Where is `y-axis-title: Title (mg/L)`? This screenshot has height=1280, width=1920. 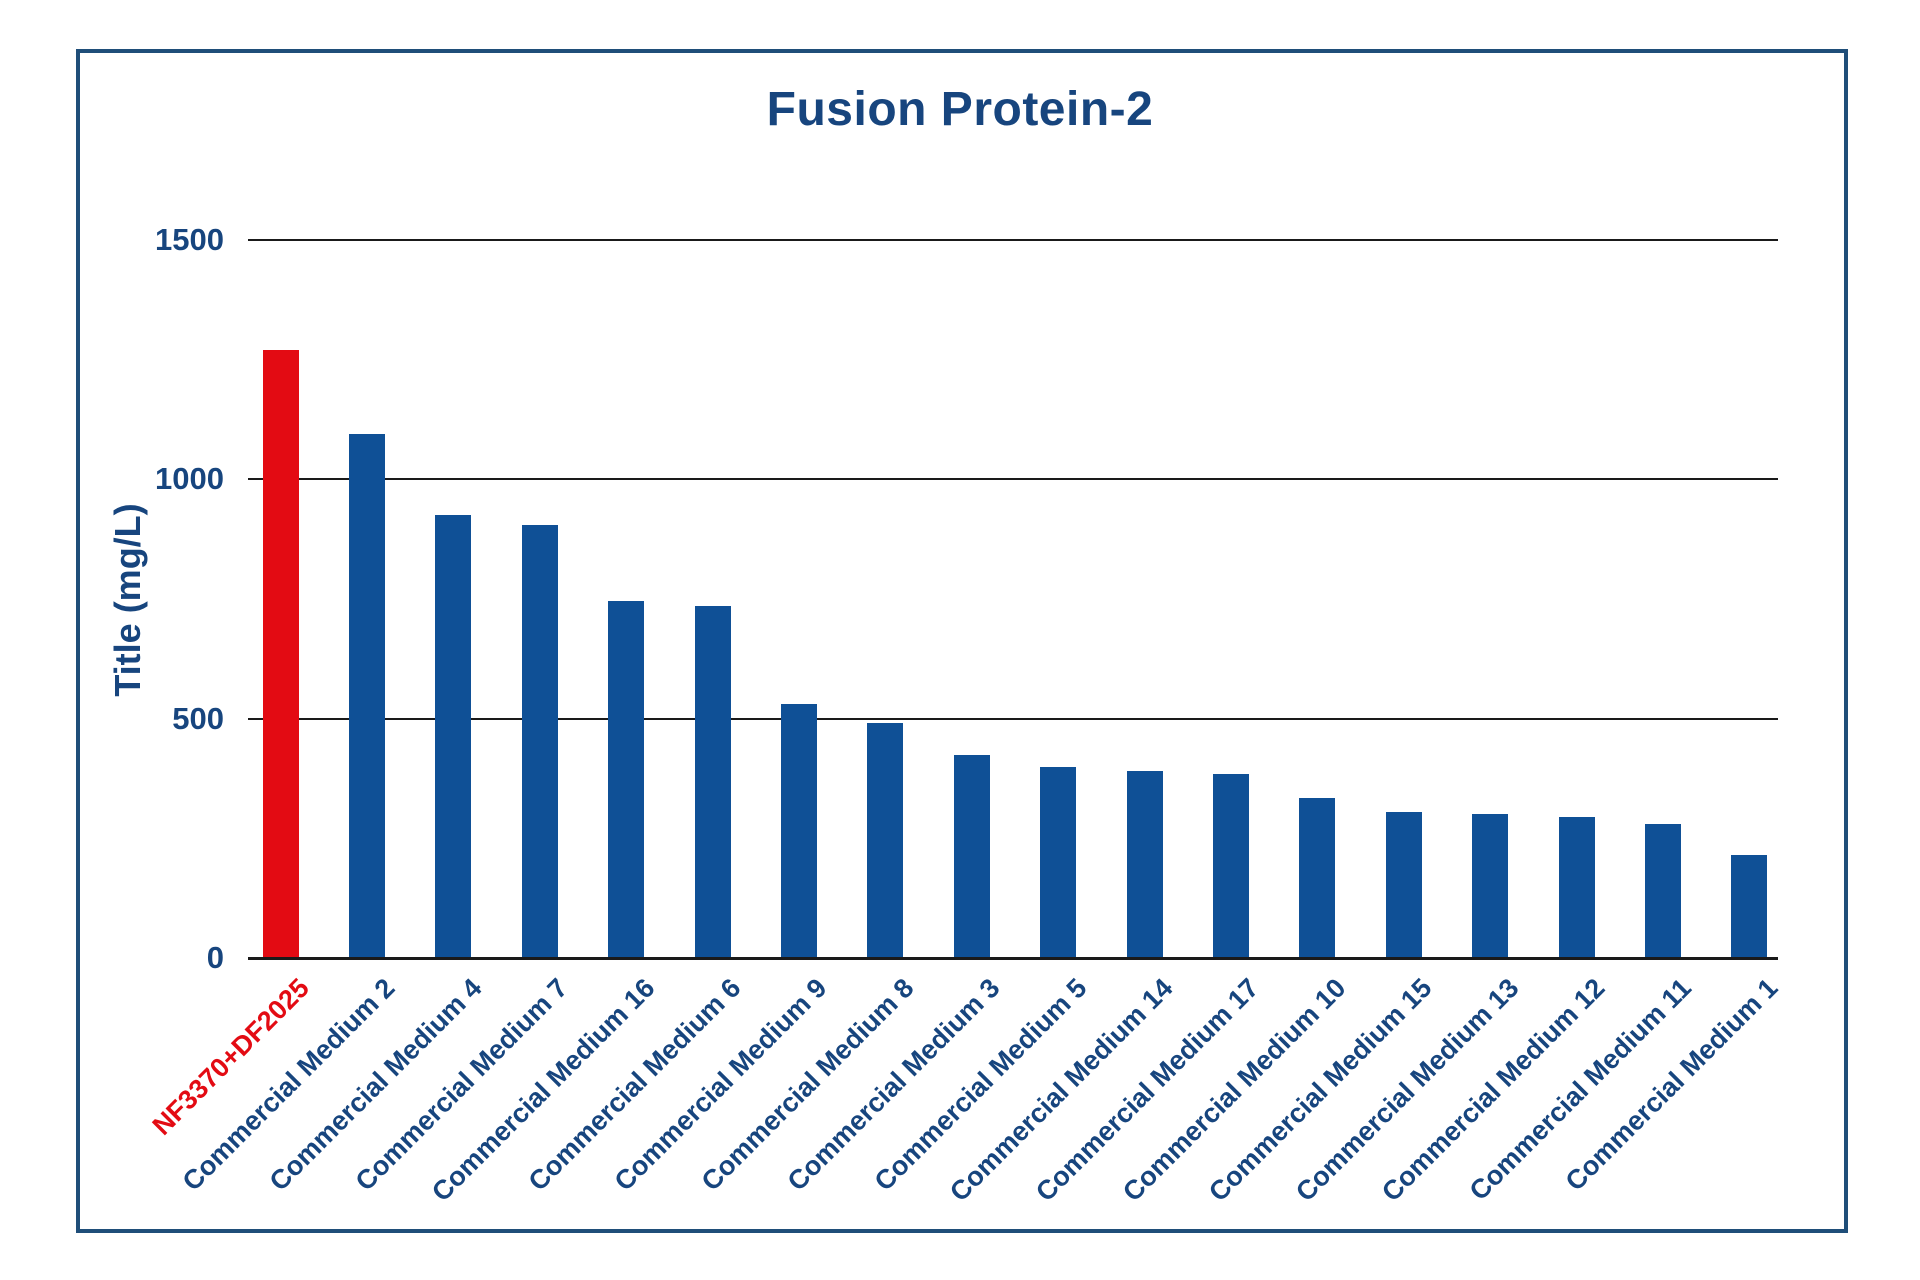
y-axis-title: Title (mg/L) is located at coordinates (127, 600).